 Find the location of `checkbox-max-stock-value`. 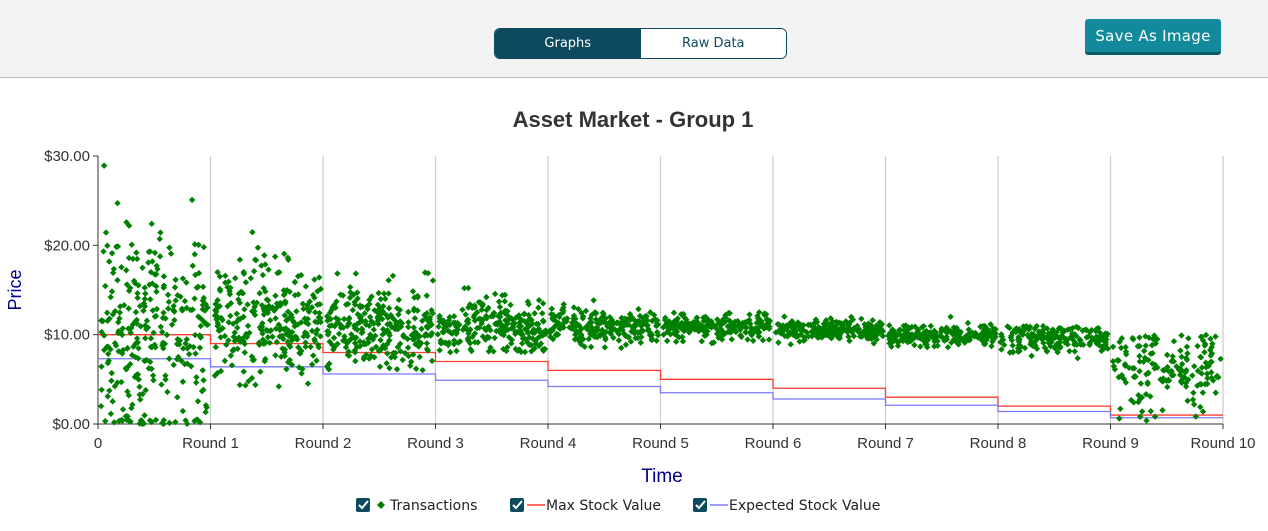

checkbox-max-stock-value is located at coordinates (517, 505).